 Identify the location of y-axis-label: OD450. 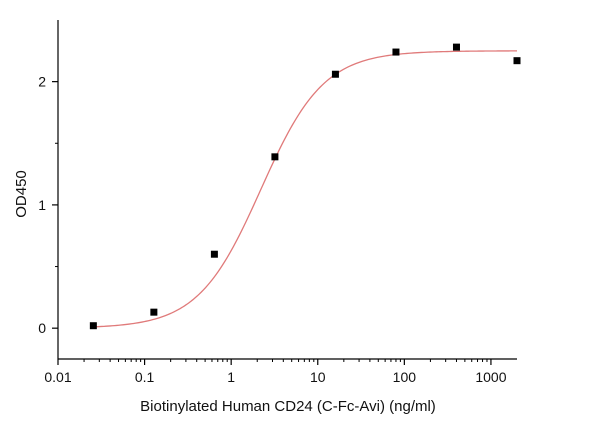
(21, 194).